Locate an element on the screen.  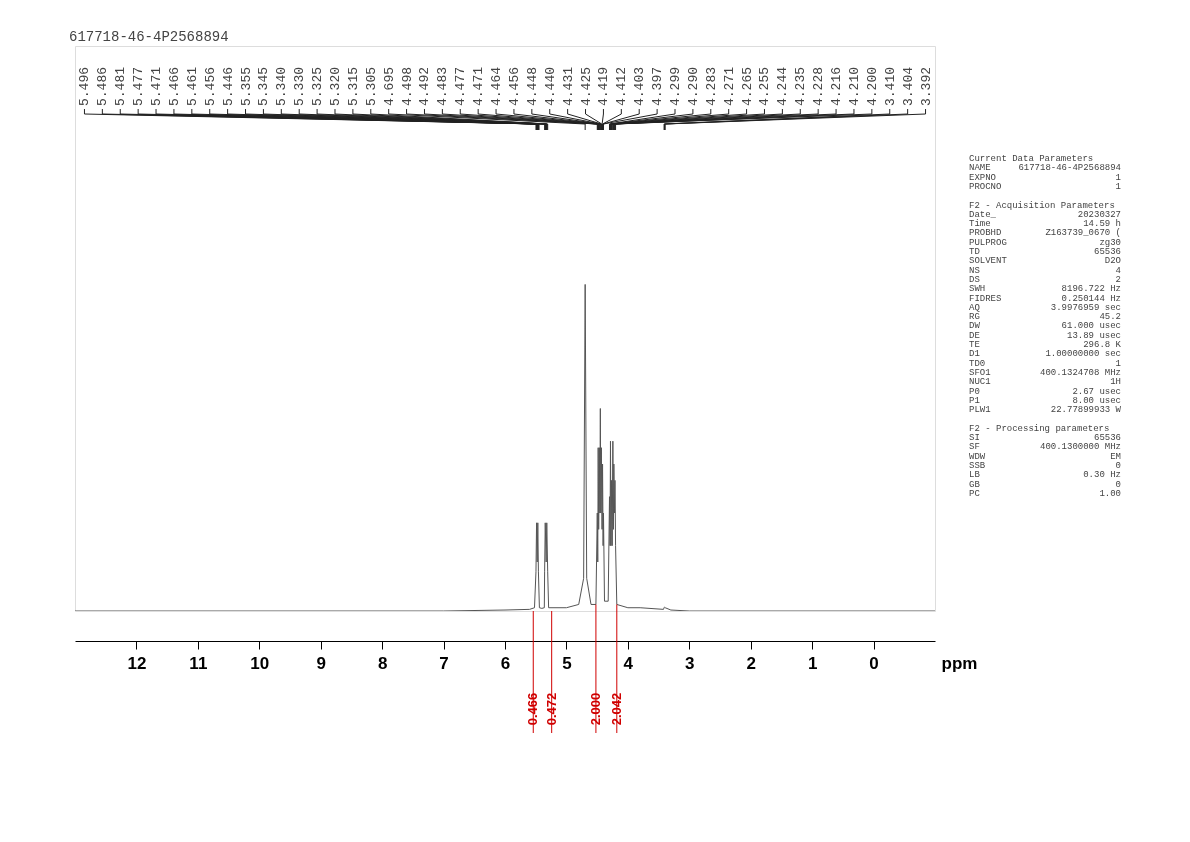
annotation: 4.265 is located at coordinates (747, 86).